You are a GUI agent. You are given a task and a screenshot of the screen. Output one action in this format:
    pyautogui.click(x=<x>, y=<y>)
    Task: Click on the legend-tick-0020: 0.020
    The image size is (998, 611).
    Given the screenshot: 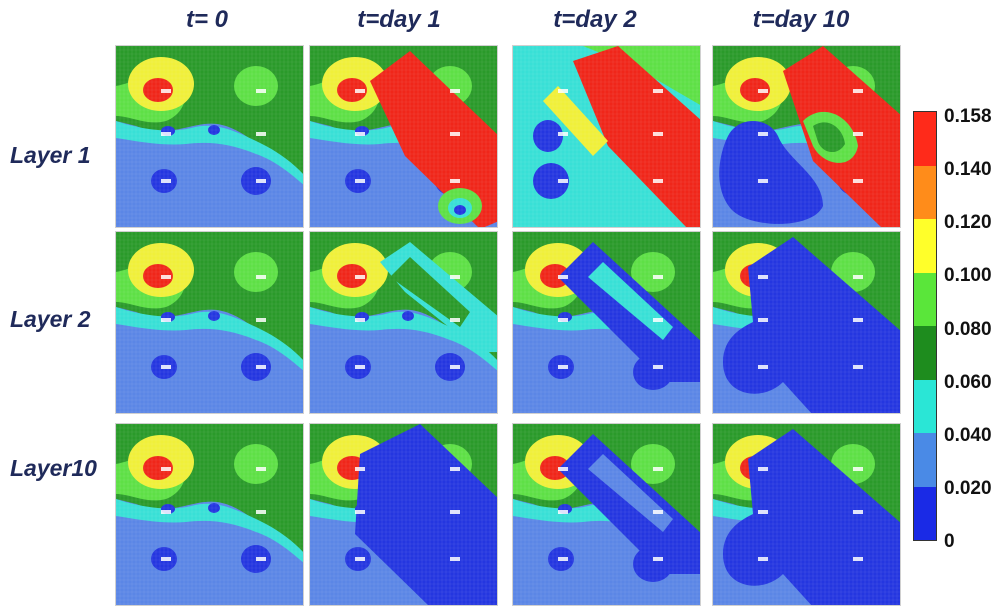 What is the action you would take?
    pyautogui.click(x=968, y=488)
    